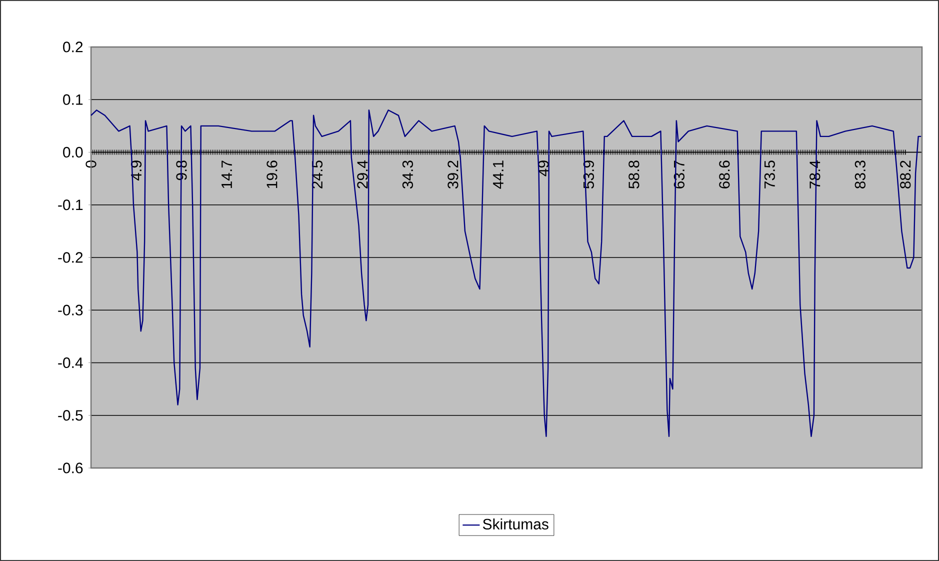 The width and height of the screenshot is (939, 561). I want to click on y-tick-label: 0.0, so click(73, 152).